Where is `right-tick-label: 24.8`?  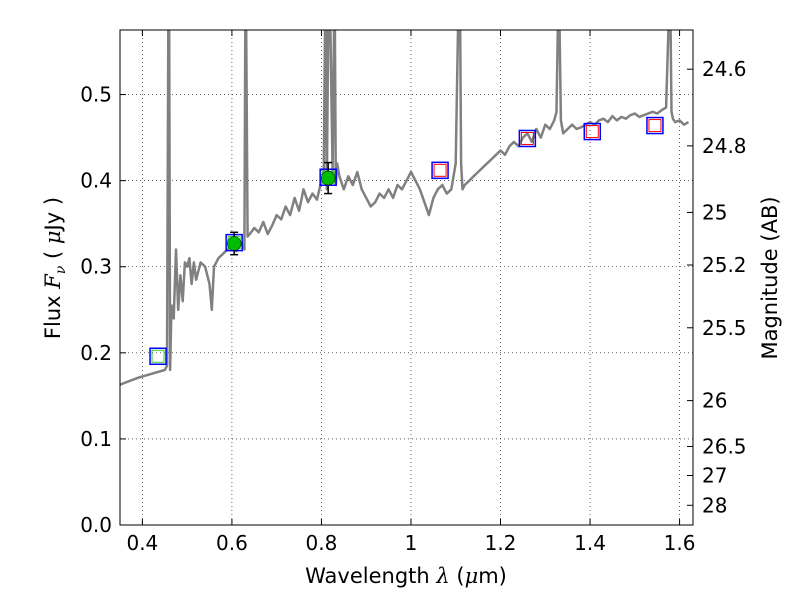
right-tick-label: 24.8 is located at coordinates (724, 146).